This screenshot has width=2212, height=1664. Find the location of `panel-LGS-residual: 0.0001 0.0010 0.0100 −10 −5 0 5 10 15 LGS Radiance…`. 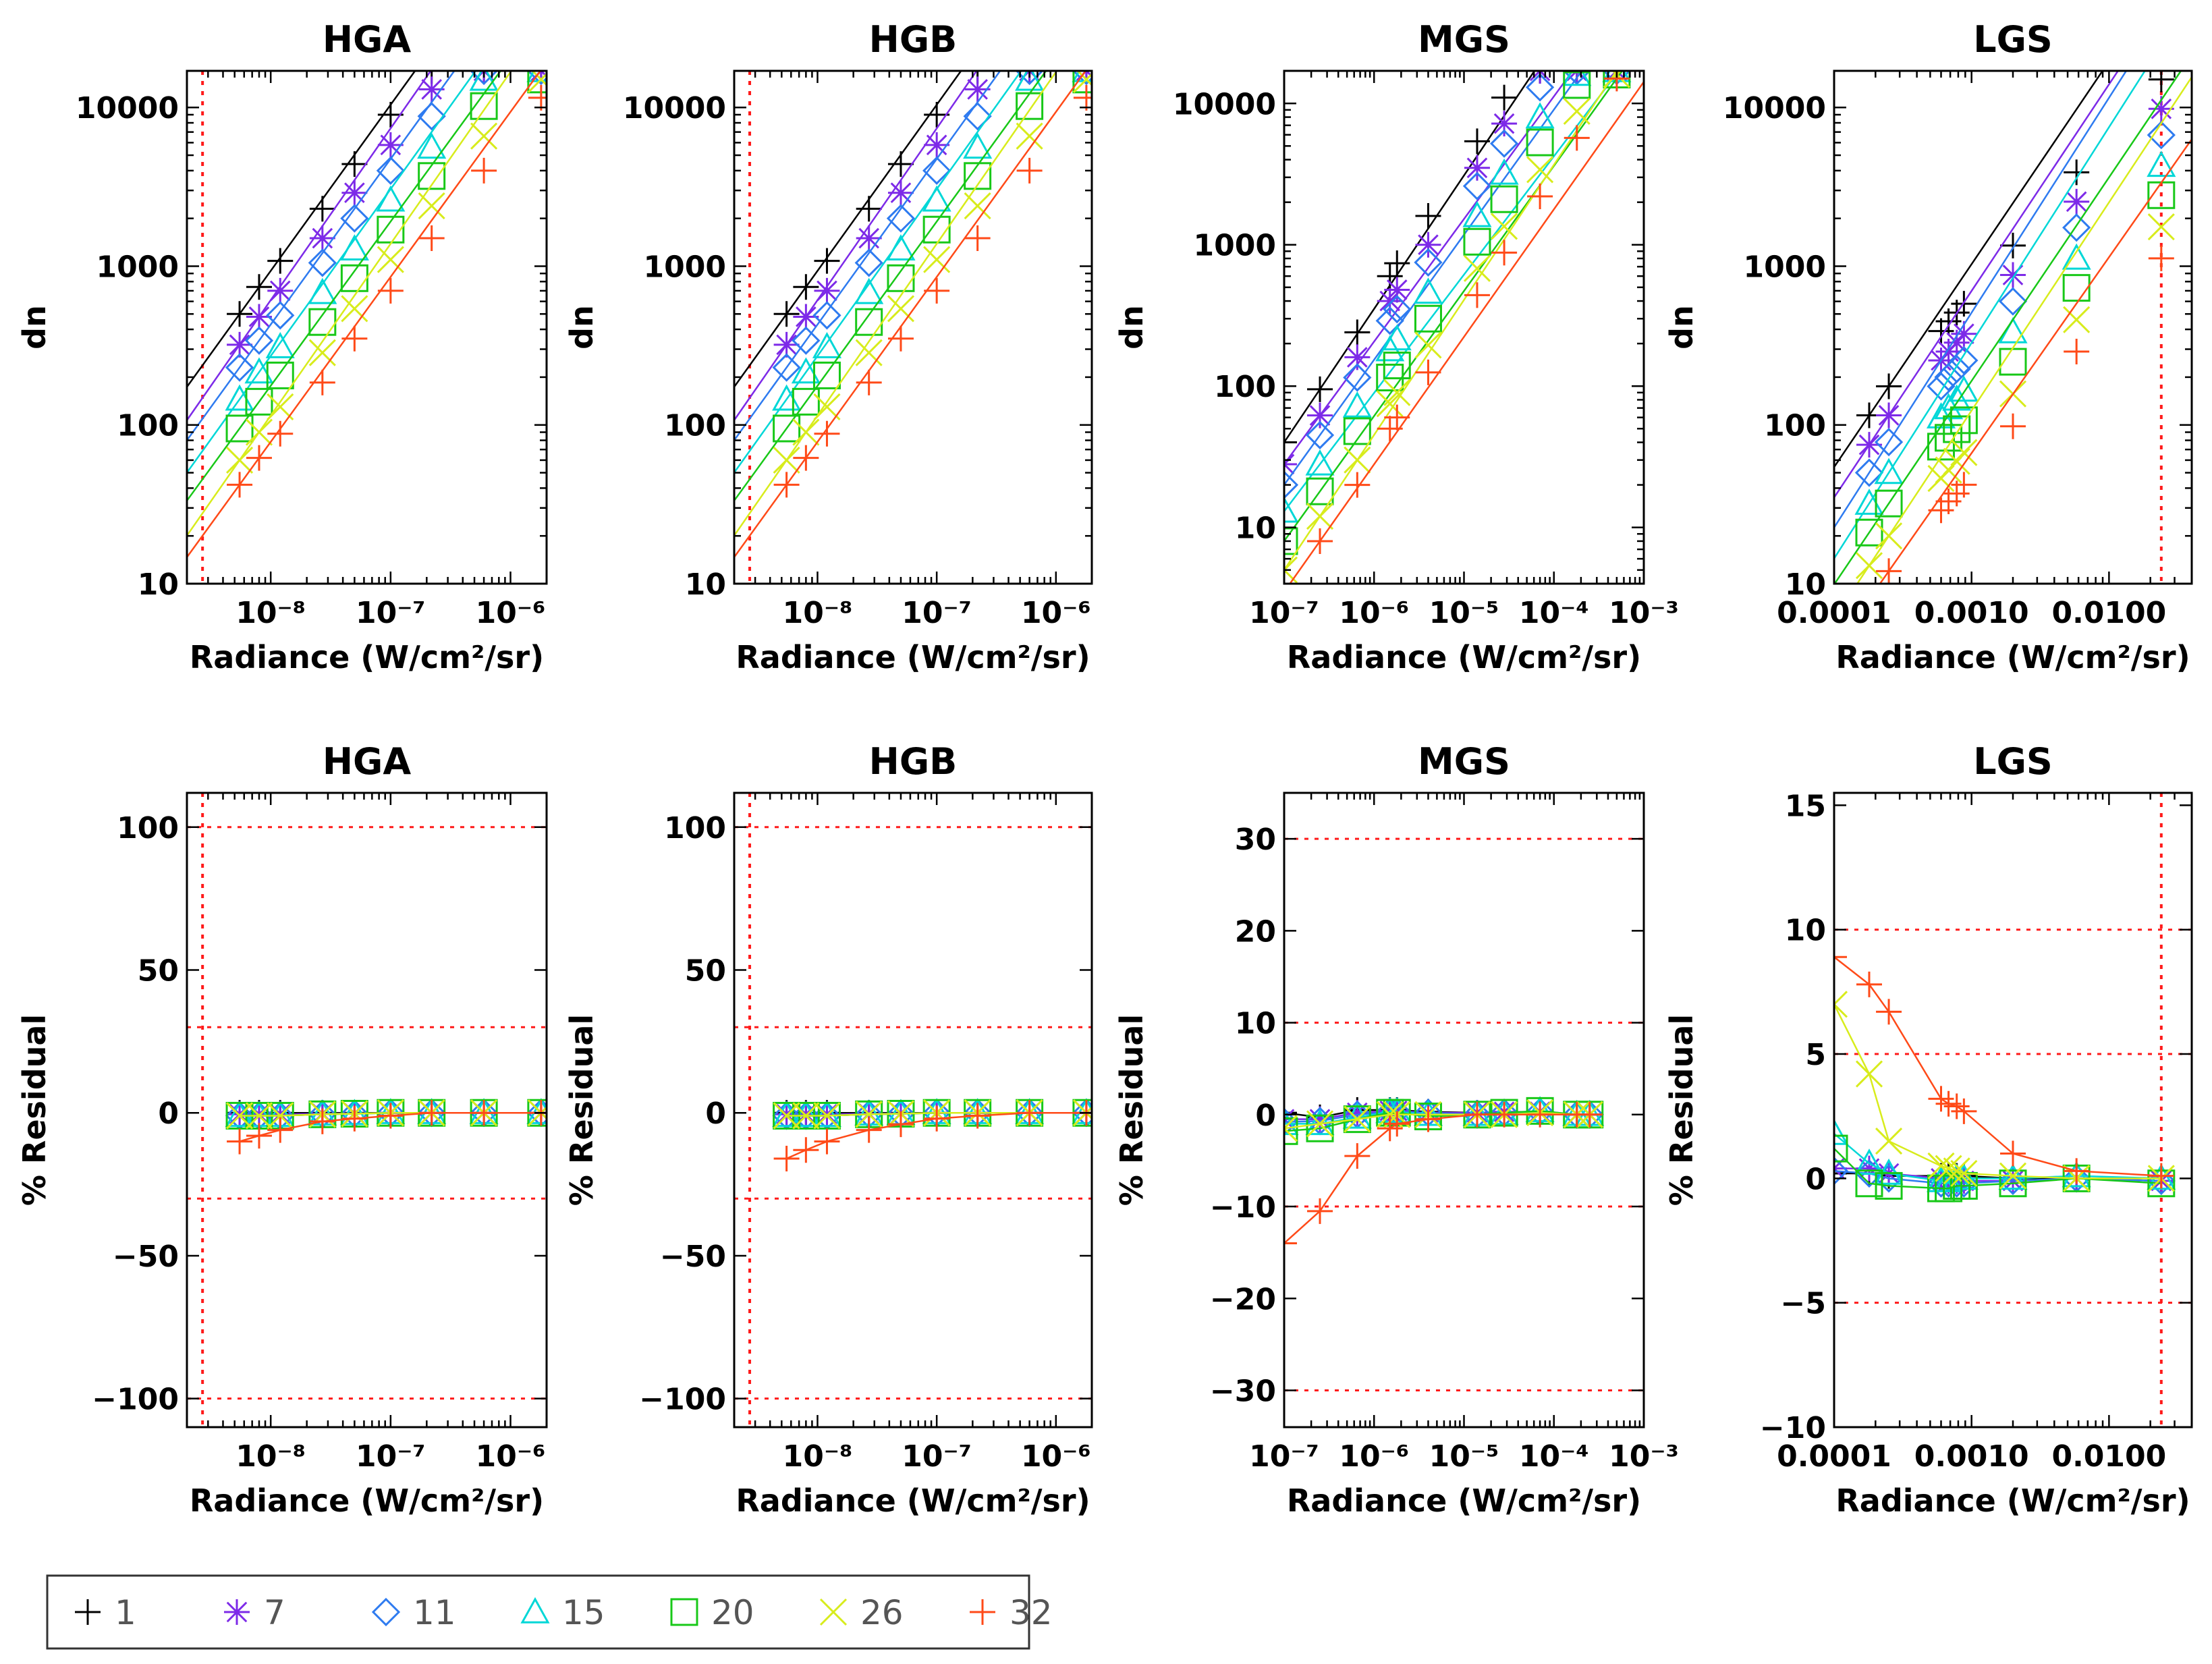

panel-LGS-residual: 0.0001 0.0010 0.0100 −10 −5 0 5 10 15 LGS Radiance… is located at coordinates (1928, 1129).